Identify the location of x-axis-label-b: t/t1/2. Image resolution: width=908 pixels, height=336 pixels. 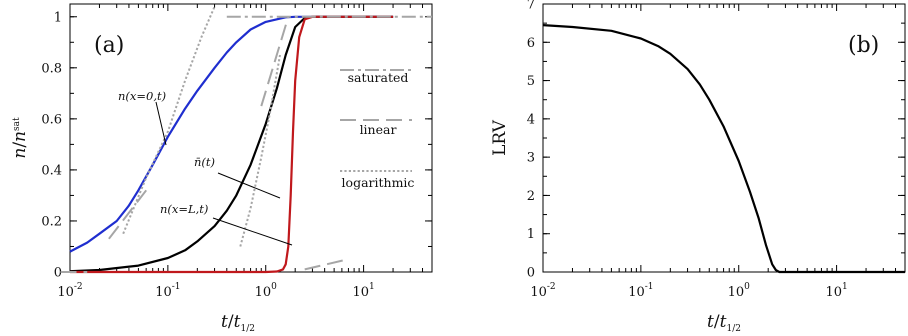
(724, 323).